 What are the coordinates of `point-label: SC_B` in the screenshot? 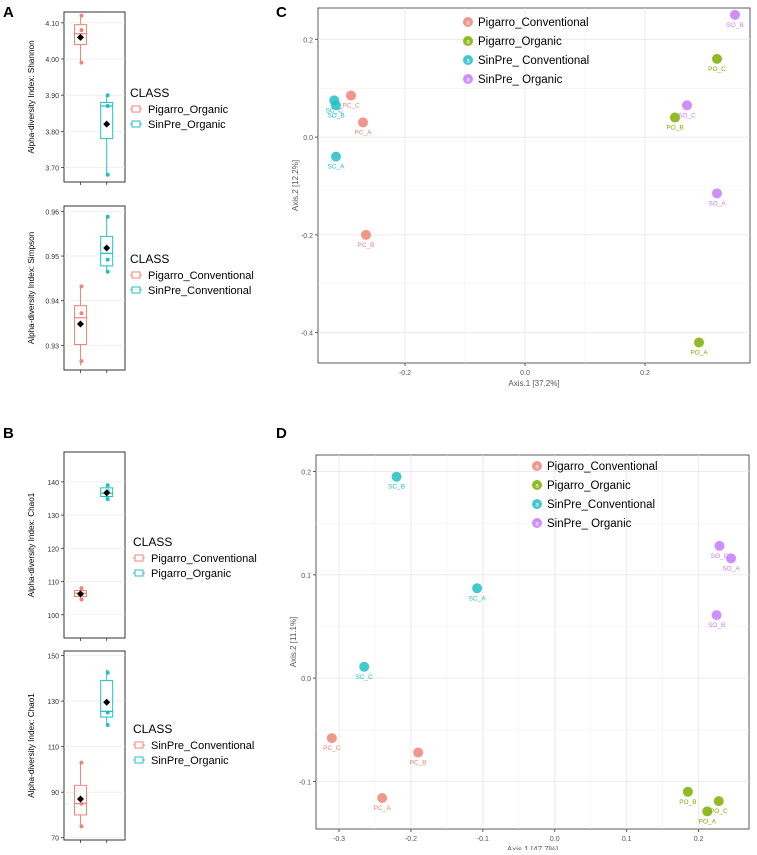 It's located at (396, 487).